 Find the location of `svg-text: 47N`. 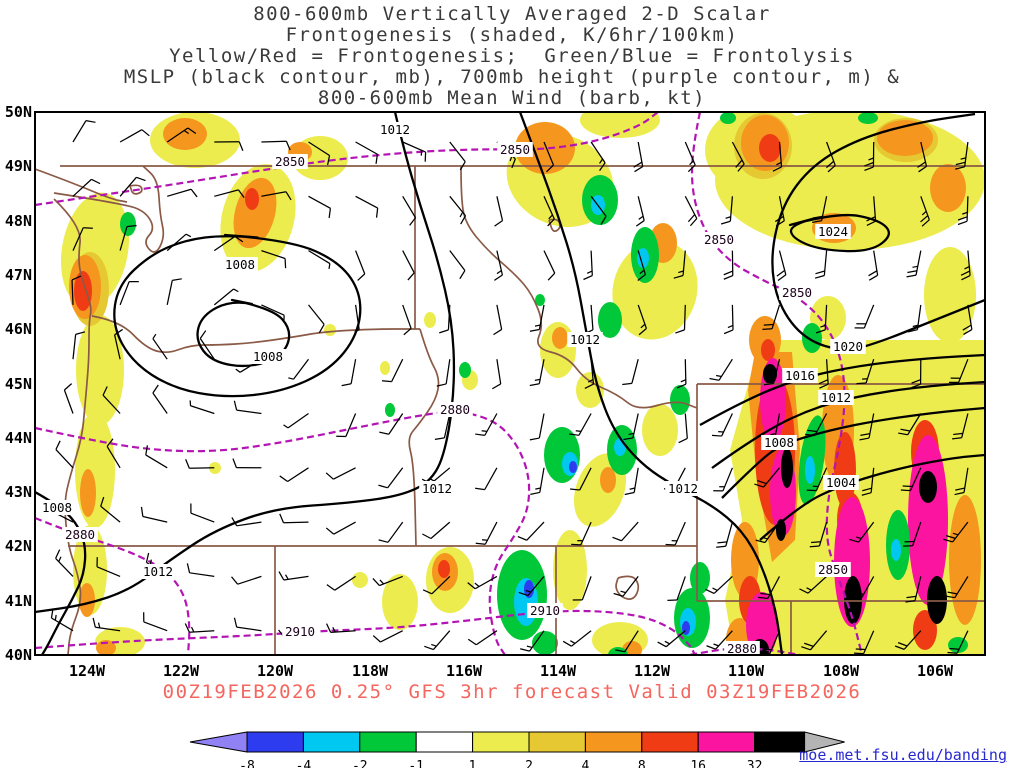

svg-text: 47N is located at coordinates (18, 275).